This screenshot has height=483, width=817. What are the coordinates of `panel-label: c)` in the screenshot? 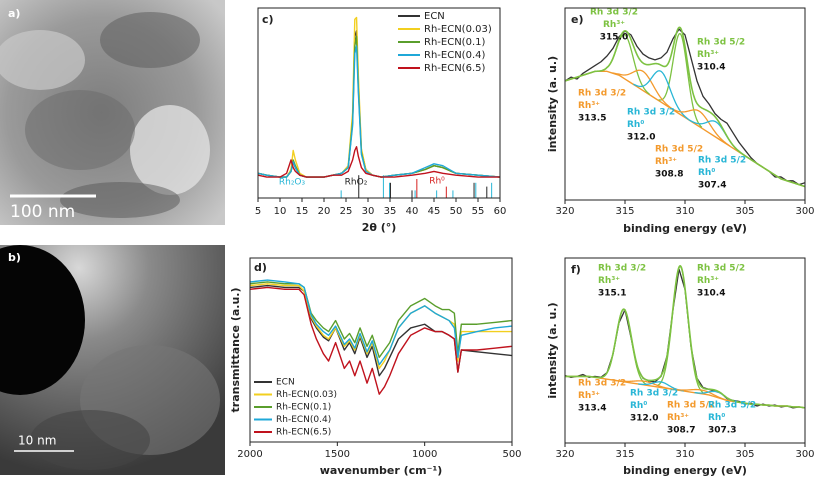 It's located at (268, 19).